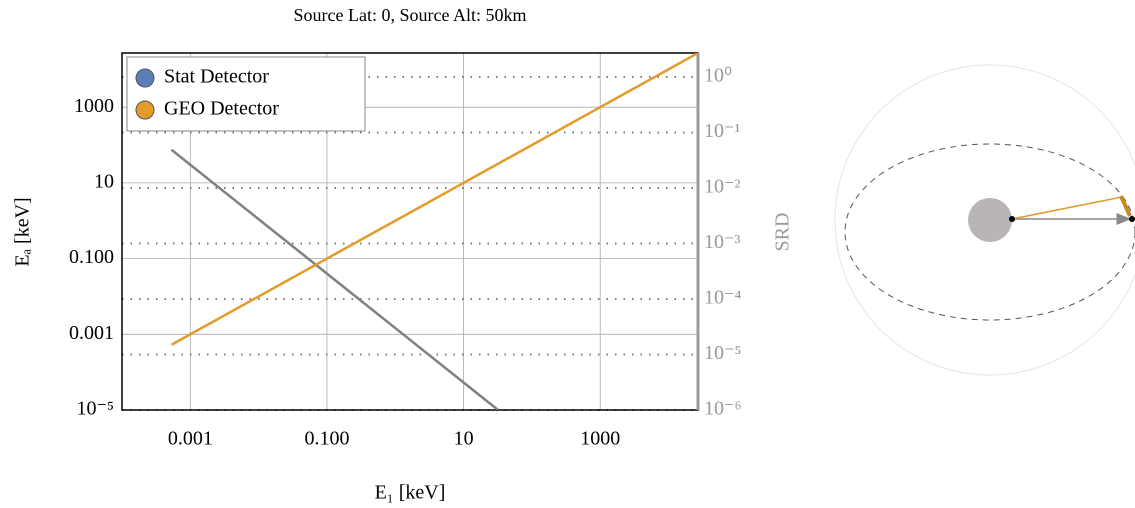 The width and height of the screenshot is (1135, 508). What do you see at coordinates (990, 220) in the screenshot?
I see `earth` at bounding box center [990, 220].